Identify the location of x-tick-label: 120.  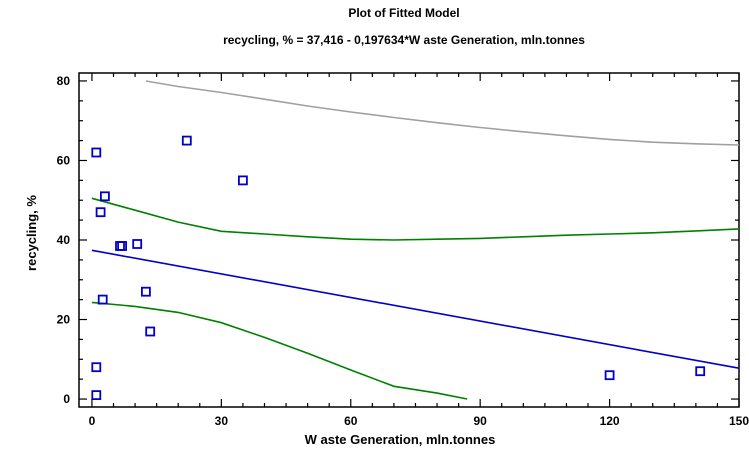
(610, 421).